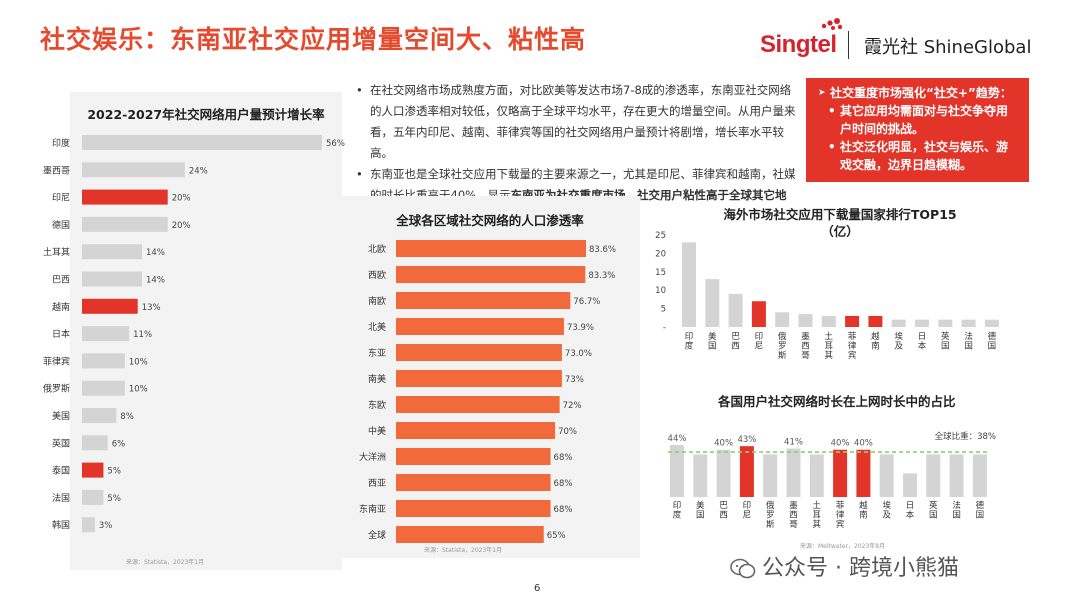 This screenshot has width=1080, height=608. I want to click on category-label: 全球, so click(377, 535).